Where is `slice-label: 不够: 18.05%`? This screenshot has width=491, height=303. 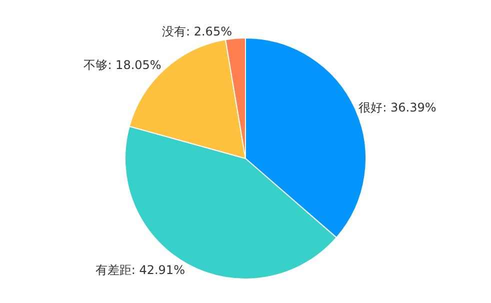 slice-label: 不够: 18.05% is located at coordinates (123, 65).